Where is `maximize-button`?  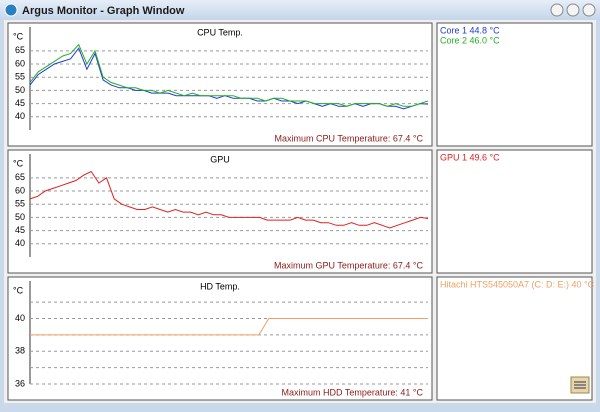
maximize-button is located at coordinates (573, 10).